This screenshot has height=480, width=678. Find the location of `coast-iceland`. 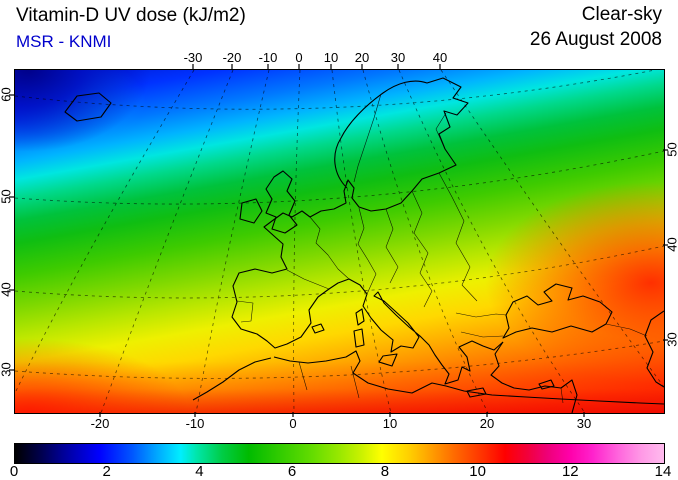

coast-iceland is located at coordinates (88, 107).